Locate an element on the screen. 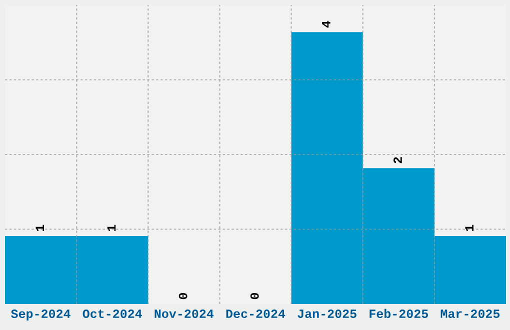  x-tick-label: Jan-2025 is located at coordinates (327, 314).